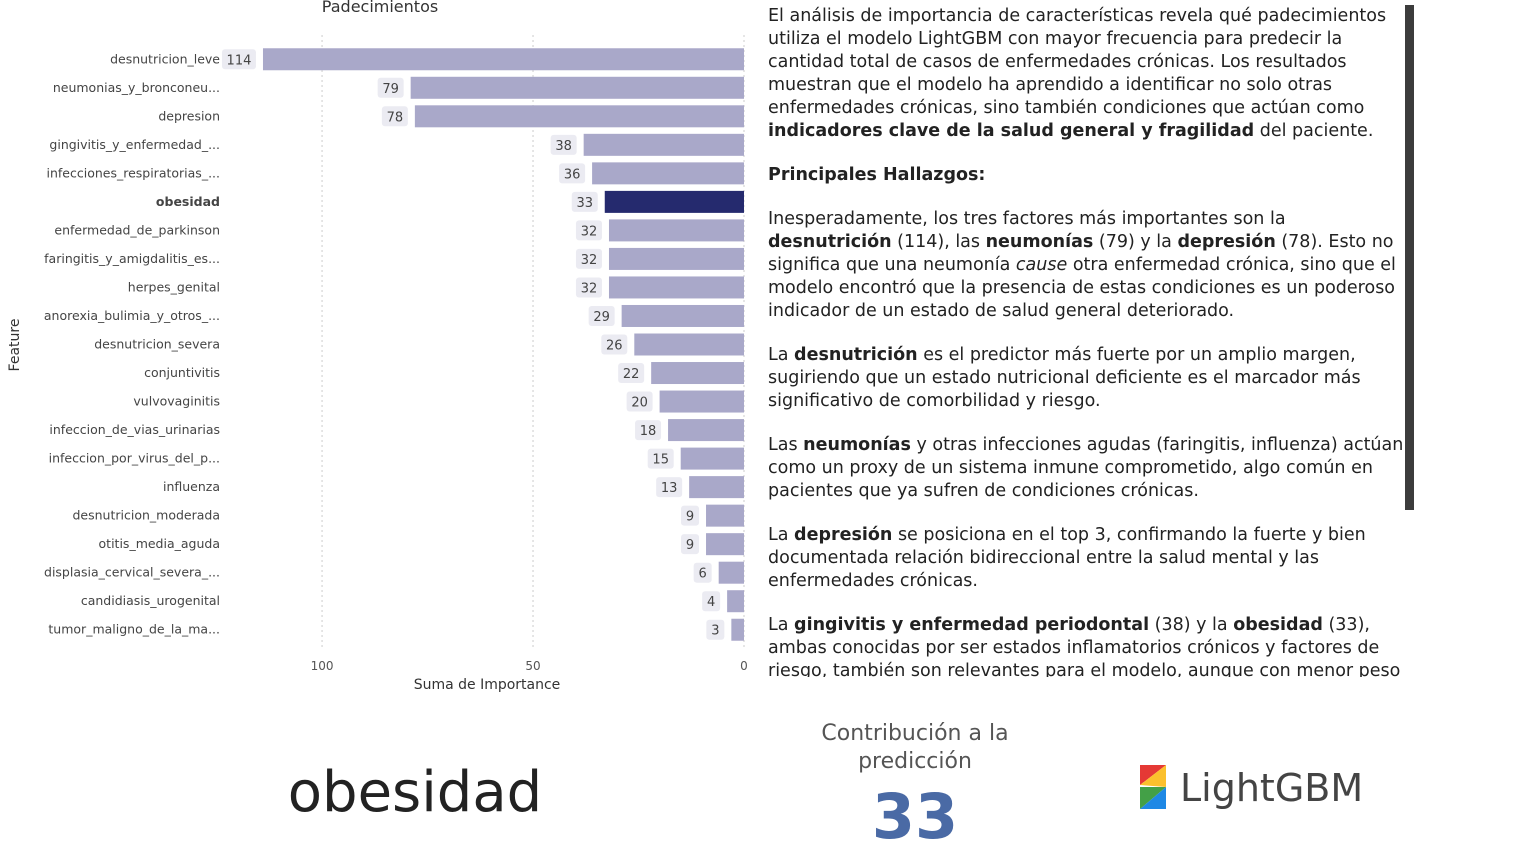 The height and width of the screenshot is (856, 1520). I want to click on x-tick-label: 0, so click(744, 666).